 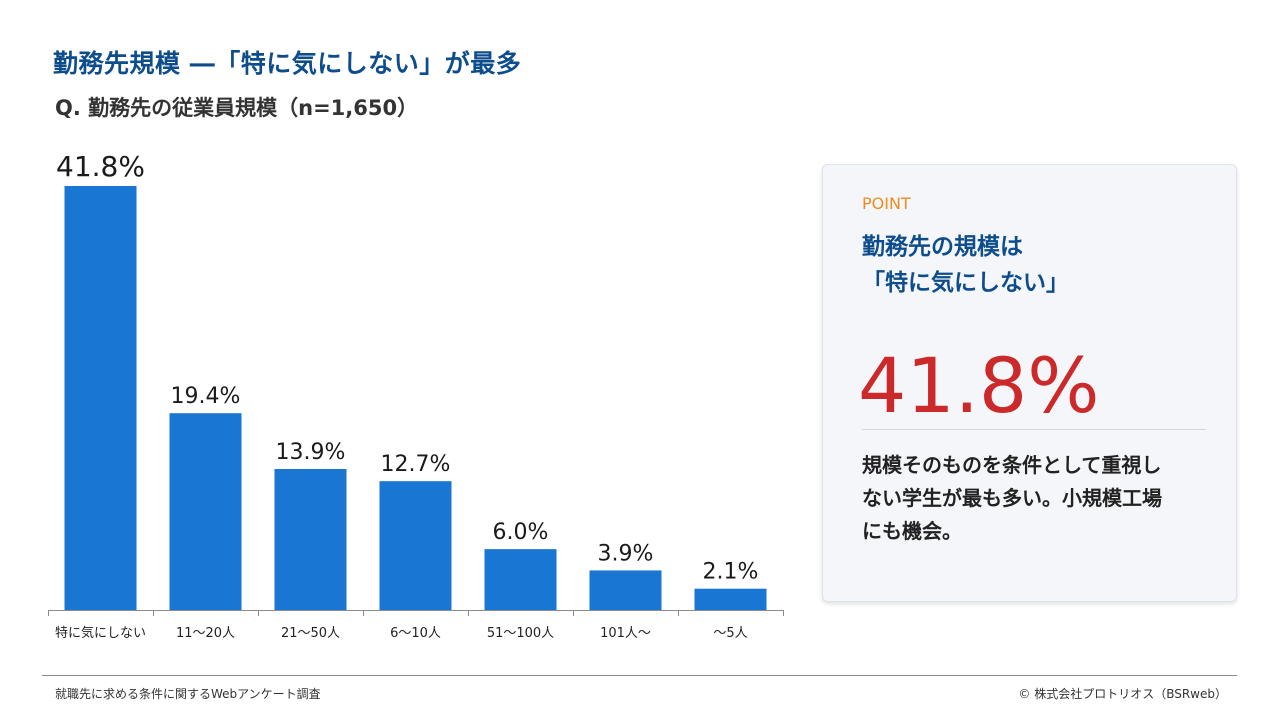 What do you see at coordinates (1042, 265) in the screenshot?
I see `point-heading: 勤務先の規模は 「特に気にしない」` at bounding box center [1042, 265].